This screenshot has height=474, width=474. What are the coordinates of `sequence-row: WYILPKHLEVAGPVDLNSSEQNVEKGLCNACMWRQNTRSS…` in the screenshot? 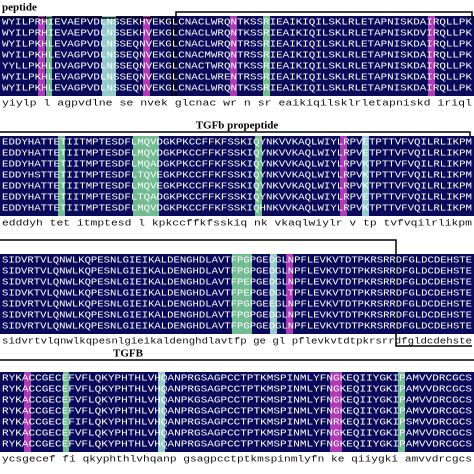 It's located at (237, 55).